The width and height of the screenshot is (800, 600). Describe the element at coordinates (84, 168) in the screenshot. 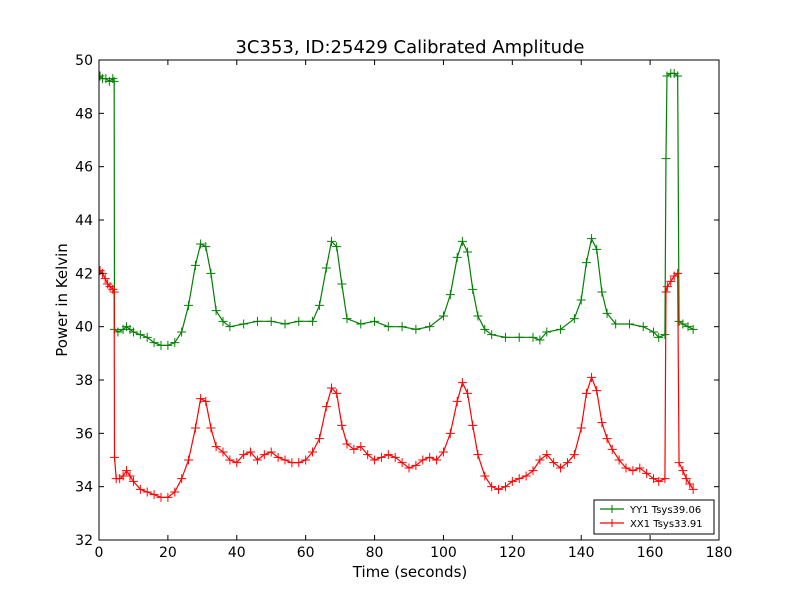

I see `y-tick-label: 46` at that location.